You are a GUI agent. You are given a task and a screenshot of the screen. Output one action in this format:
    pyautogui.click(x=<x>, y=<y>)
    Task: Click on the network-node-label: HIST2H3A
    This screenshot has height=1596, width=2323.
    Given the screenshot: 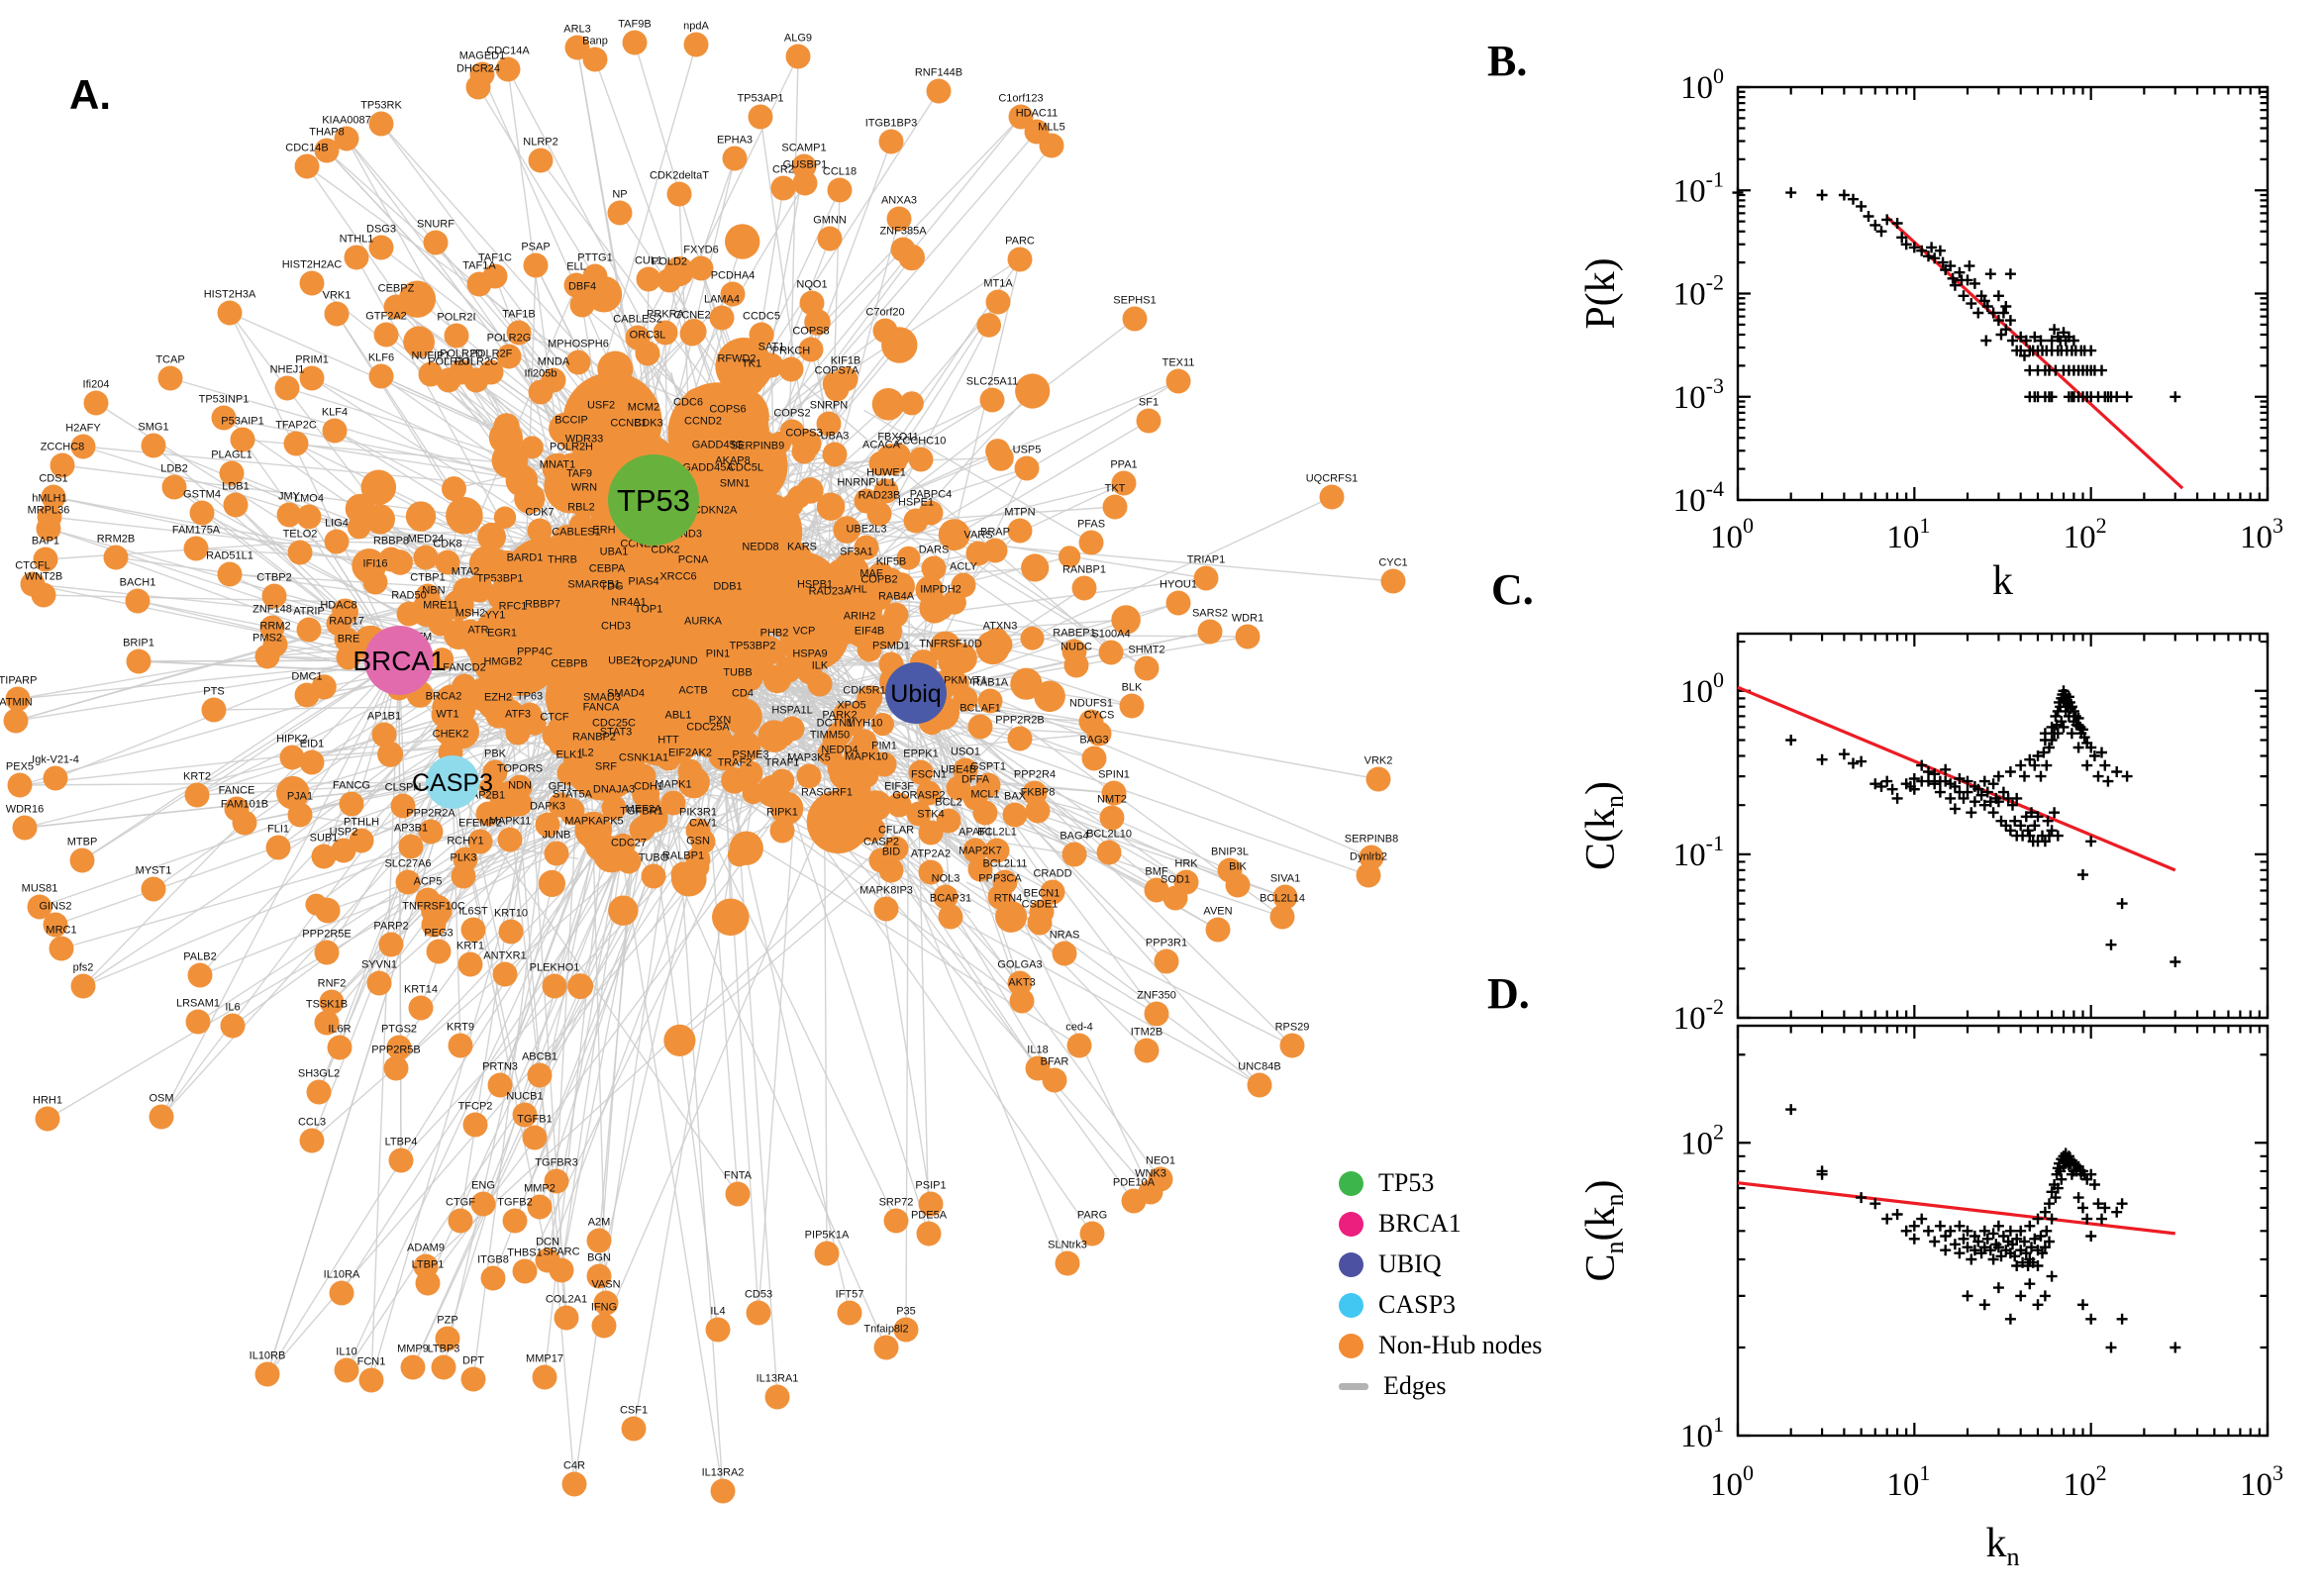 What is the action you would take?
    pyautogui.click(x=230, y=295)
    